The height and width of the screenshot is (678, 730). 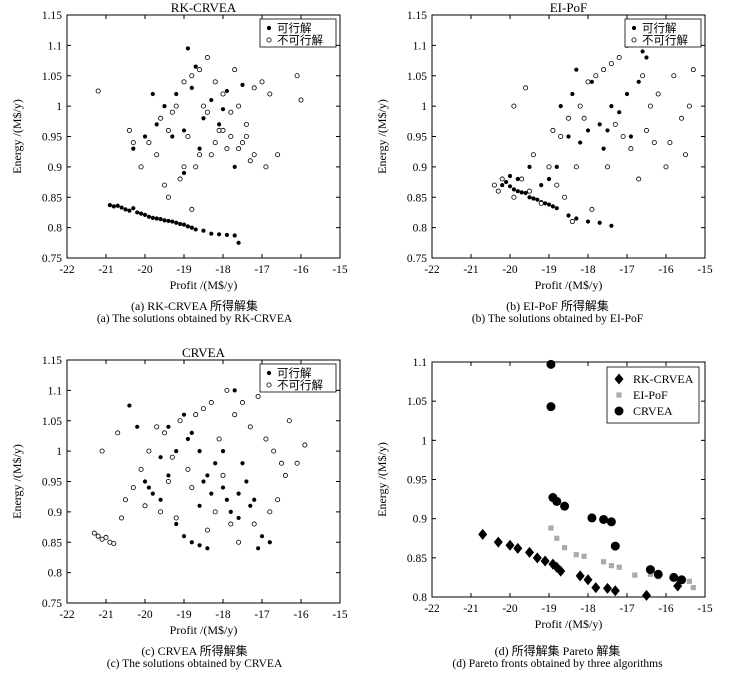 What do you see at coordinates (510, 609) in the screenshot?
I see `x-tick-label: -20` at bounding box center [510, 609].